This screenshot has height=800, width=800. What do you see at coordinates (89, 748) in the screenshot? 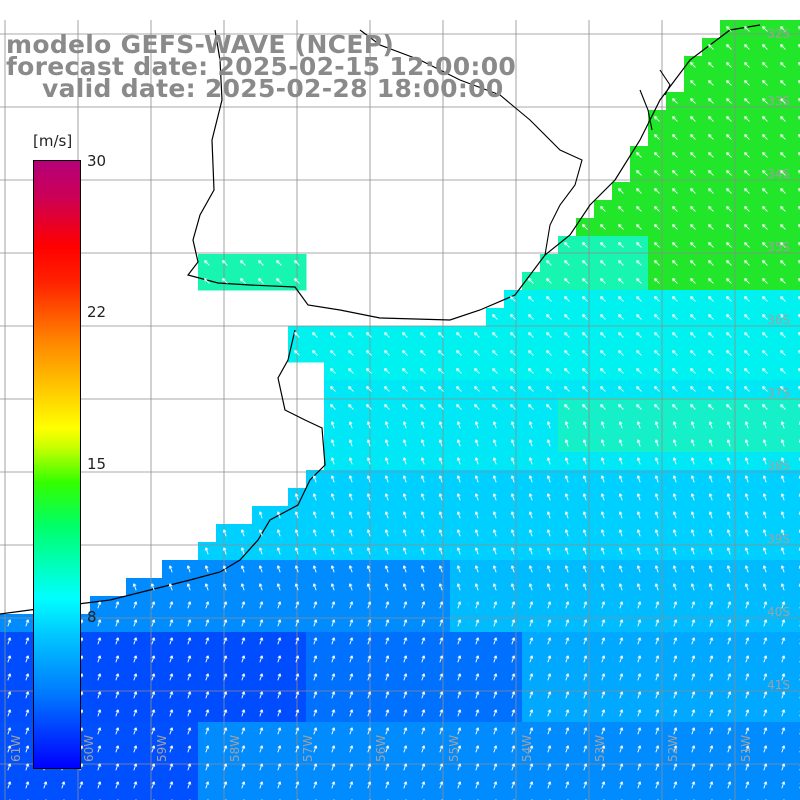
I see `lon-label: 60W` at bounding box center [89, 748].